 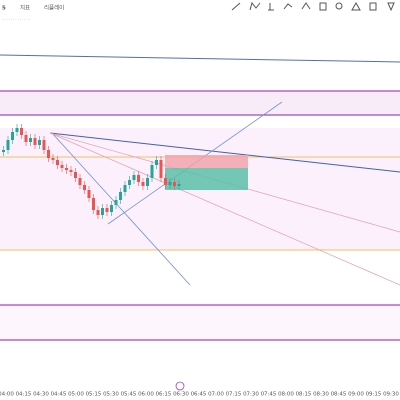 I want to click on time-label: 06:45, so click(x=199, y=395).